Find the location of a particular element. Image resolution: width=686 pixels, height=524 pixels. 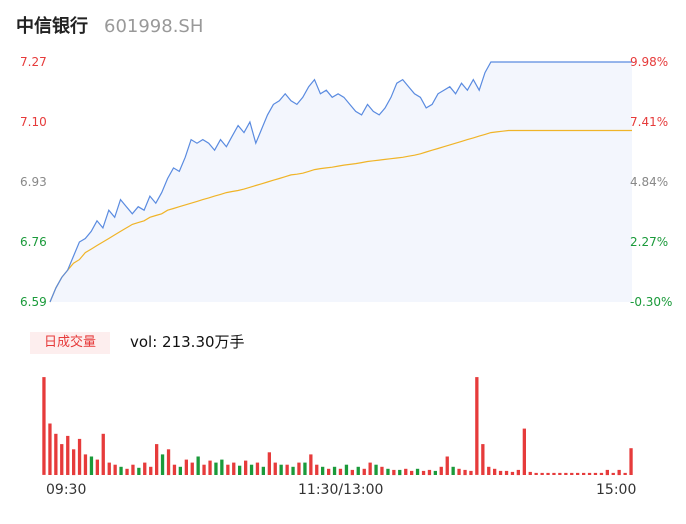

y-left-label-2: 6.93 is located at coordinates (33, 182).